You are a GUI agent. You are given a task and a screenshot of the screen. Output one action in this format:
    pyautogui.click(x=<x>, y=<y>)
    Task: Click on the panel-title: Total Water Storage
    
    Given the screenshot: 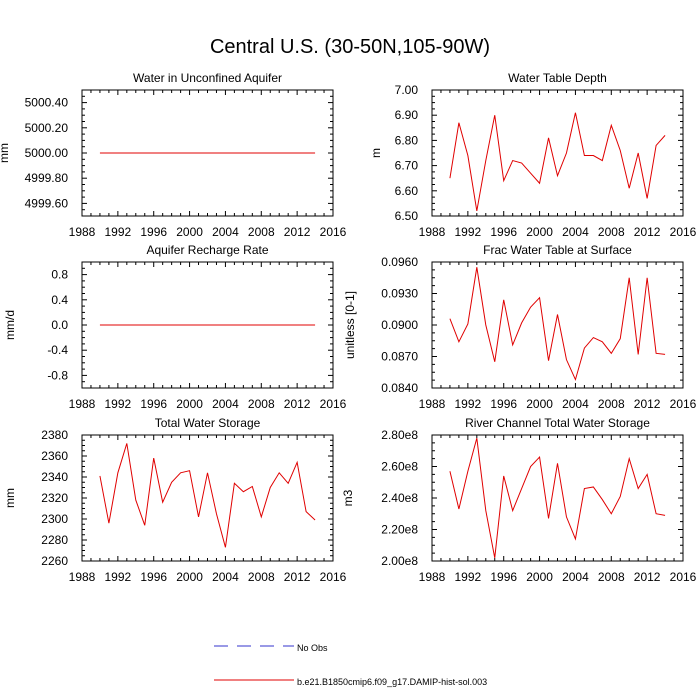 What is the action you would take?
    pyautogui.click(x=208, y=423)
    